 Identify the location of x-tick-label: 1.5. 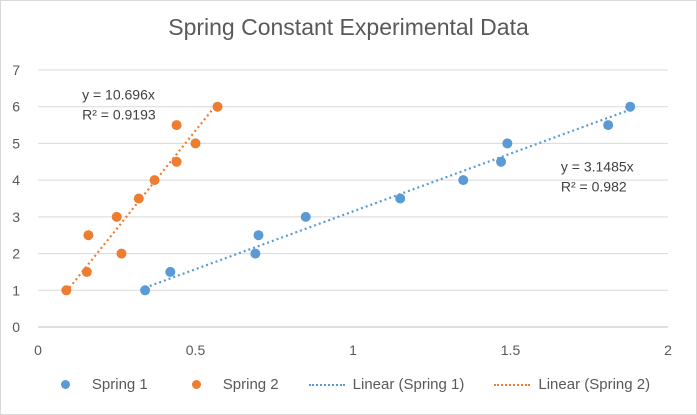
(511, 350).